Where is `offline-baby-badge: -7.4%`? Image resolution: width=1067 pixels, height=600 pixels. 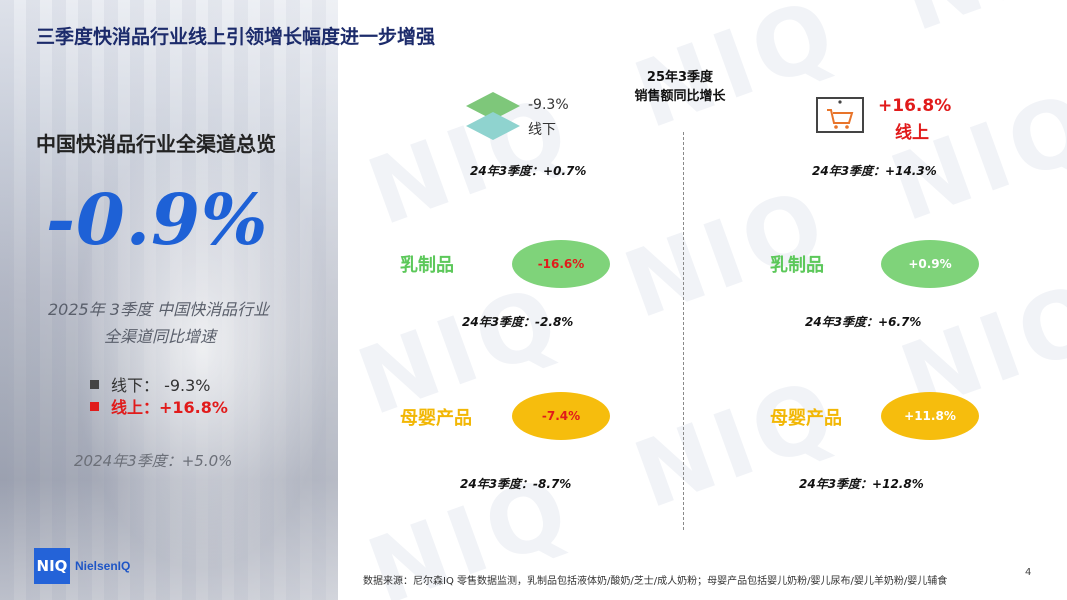 offline-baby-badge: -7.4% is located at coordinates (561, 416).